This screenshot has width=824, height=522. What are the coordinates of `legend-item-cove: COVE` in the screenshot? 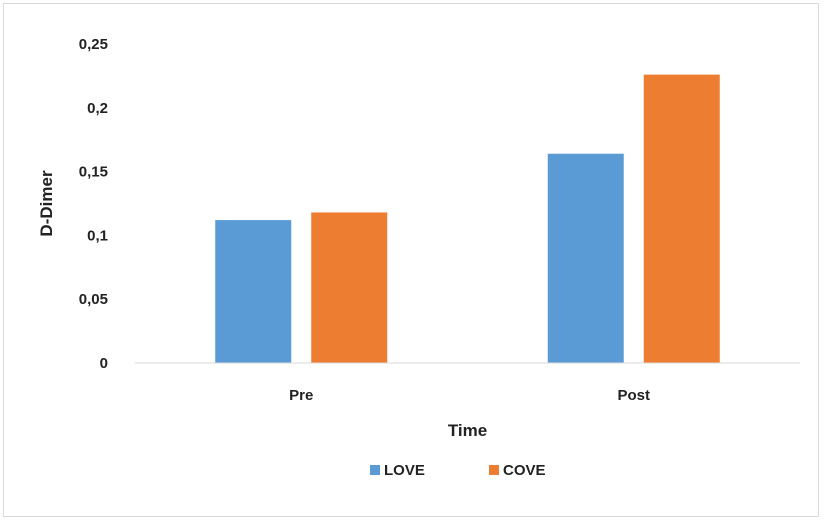 It's located at (517, 470).